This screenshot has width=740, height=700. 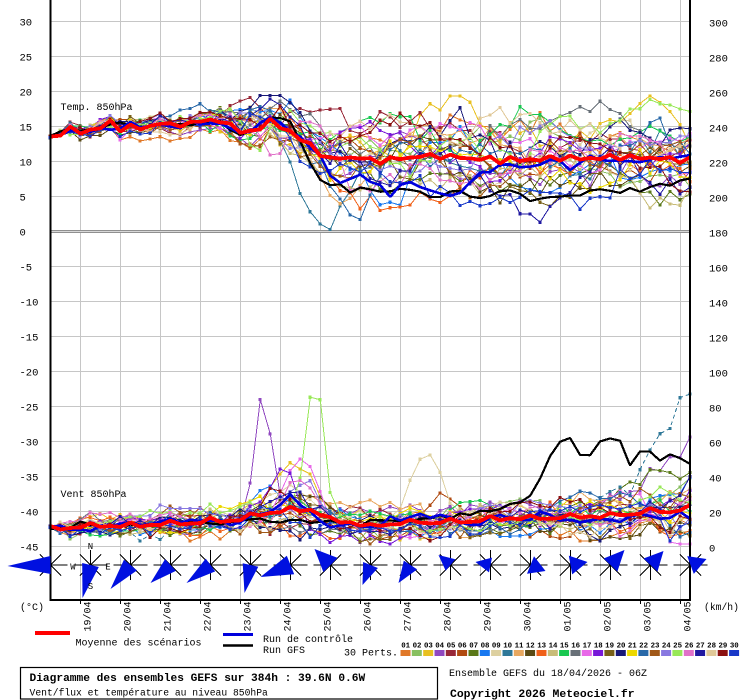 I want to click on svg-text: 29/04, so click(x=489, y=616).